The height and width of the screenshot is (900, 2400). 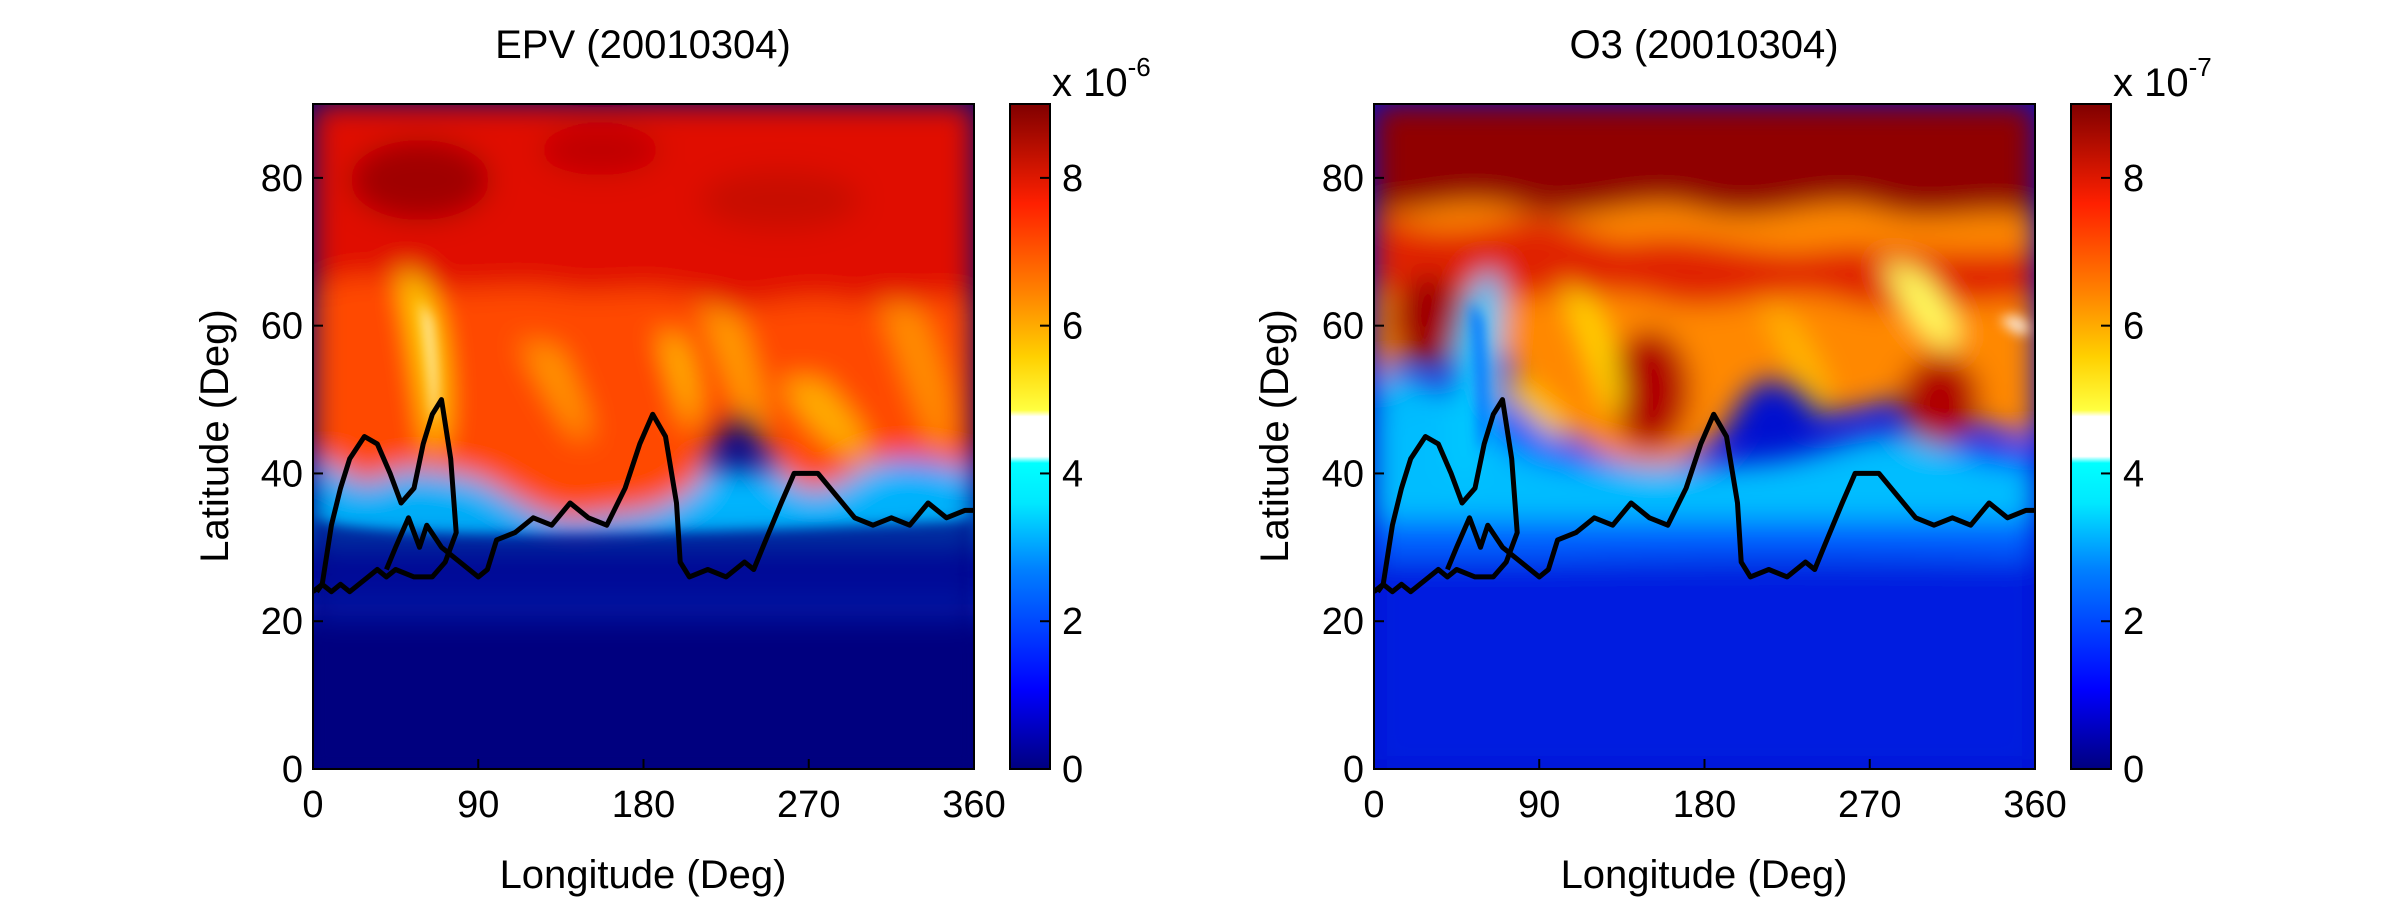 I want to click on epv-colorbar-tick-label: 0, so click(x=1072, y=770).